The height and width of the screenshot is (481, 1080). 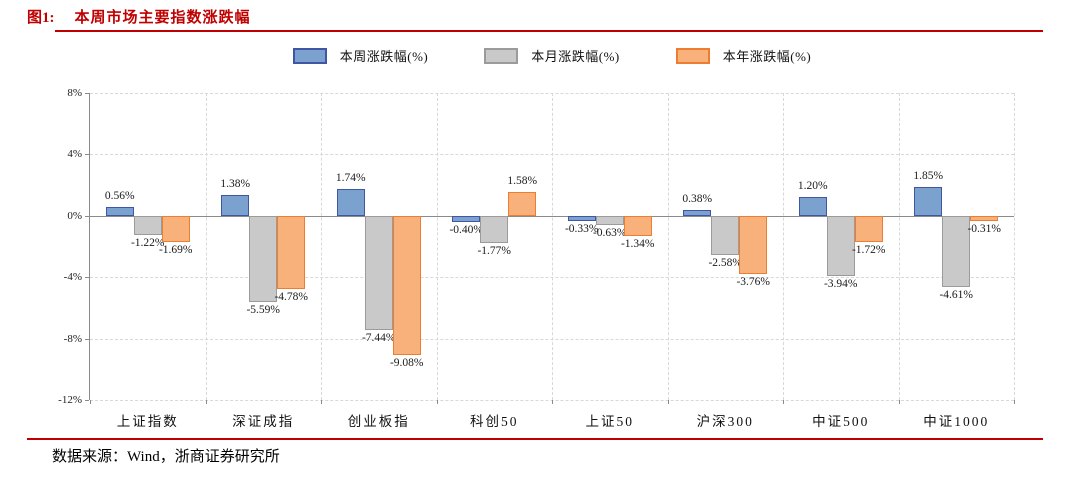 What do you see at coordinates (956, 421) in the screenshot?
I see `x-axis-category-label: 中证1000` at bounding box center [956, 421].